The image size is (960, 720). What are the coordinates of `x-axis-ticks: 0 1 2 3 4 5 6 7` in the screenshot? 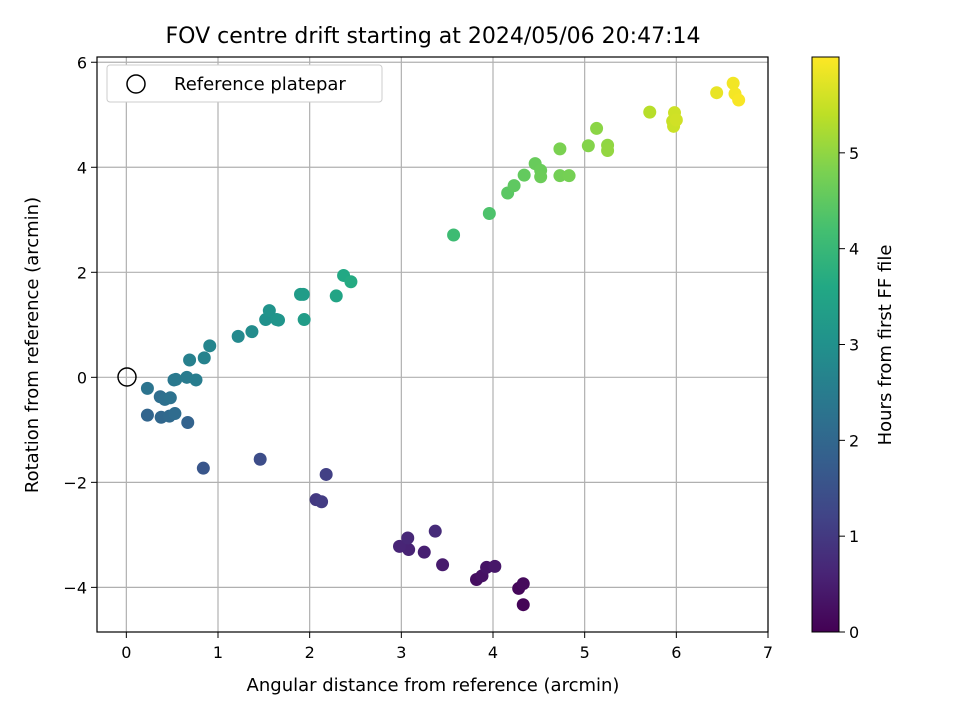 It's located at (447, 647).